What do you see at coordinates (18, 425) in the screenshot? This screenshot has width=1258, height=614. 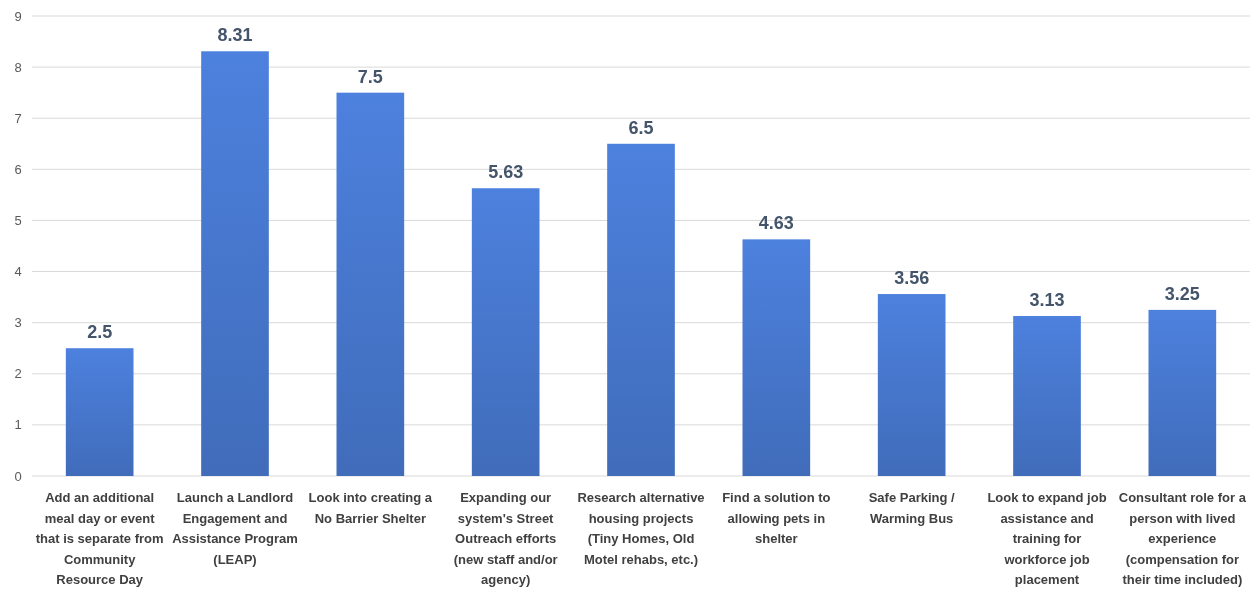 I see `y-tick-label: 1` at bounding box center [18, 425].